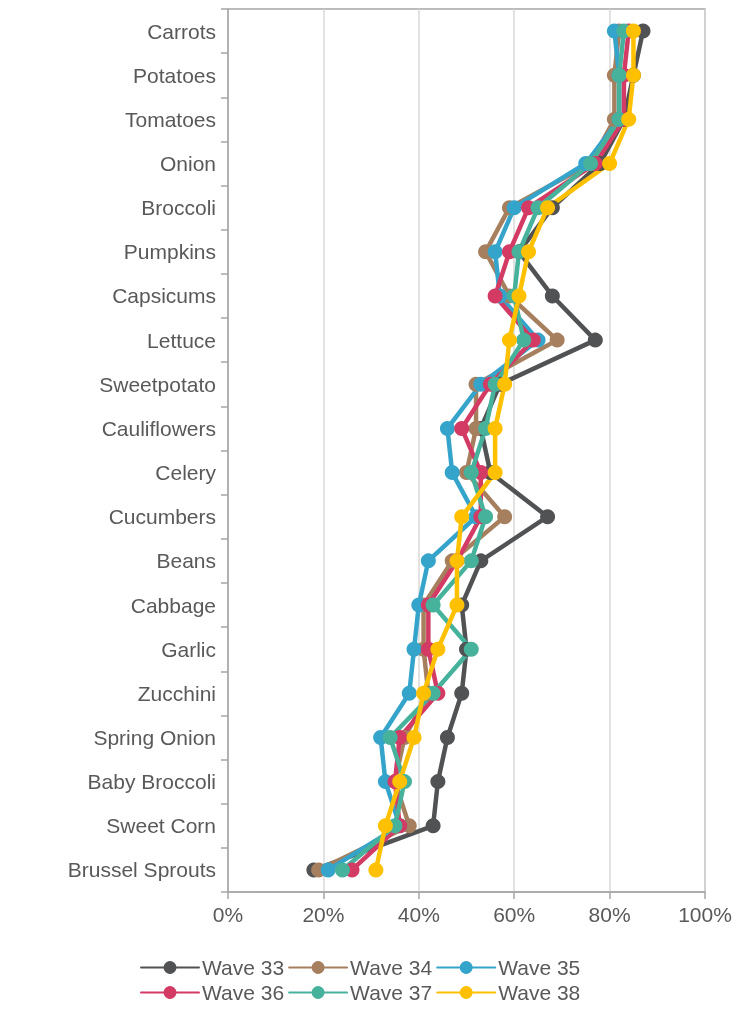 The width and height of the screenshot is (750, 1036). I want to click on y-tick-label: Baby Broccoli, so click(151, 782).